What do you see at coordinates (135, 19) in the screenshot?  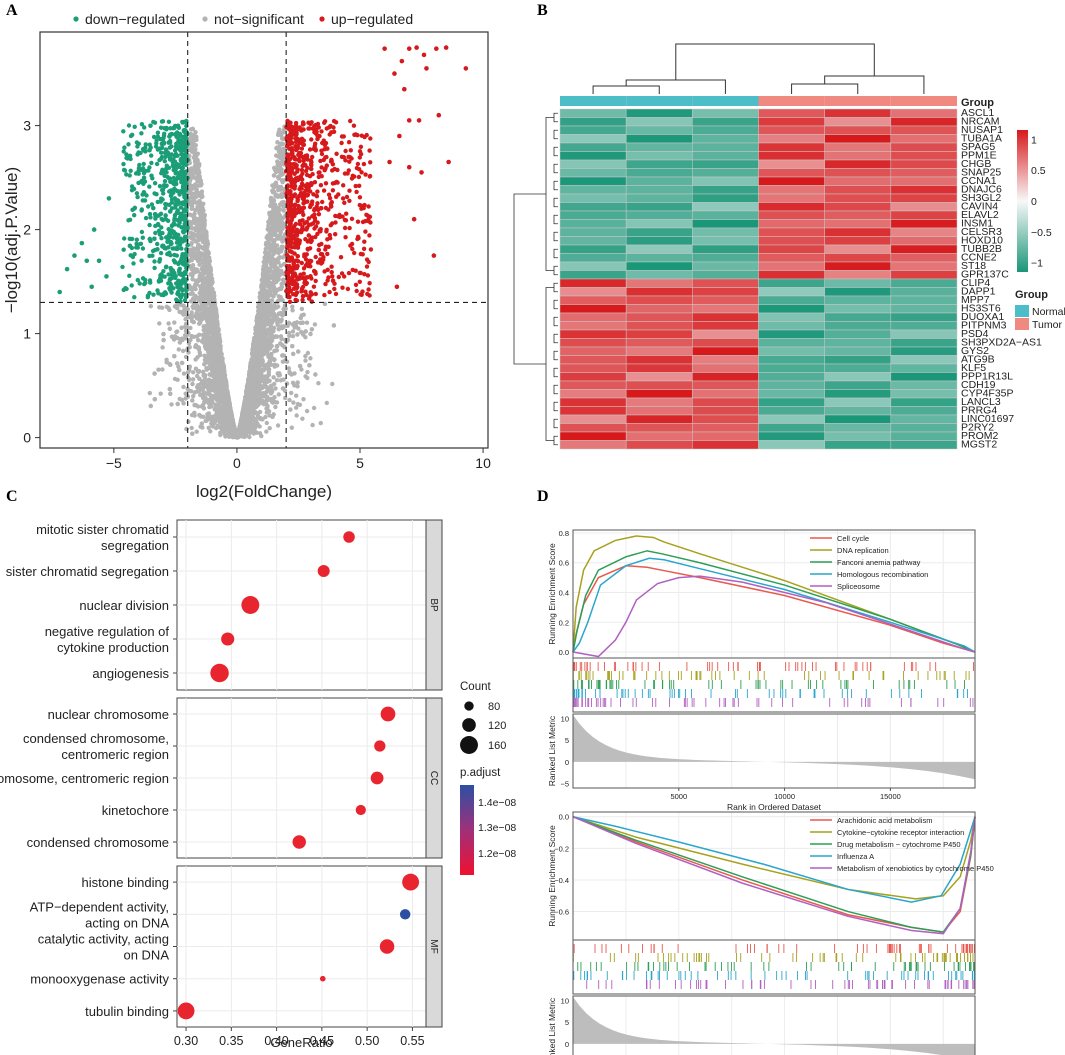 I see `legend-label-0: down−regulated` at bounding box center [135, 19].